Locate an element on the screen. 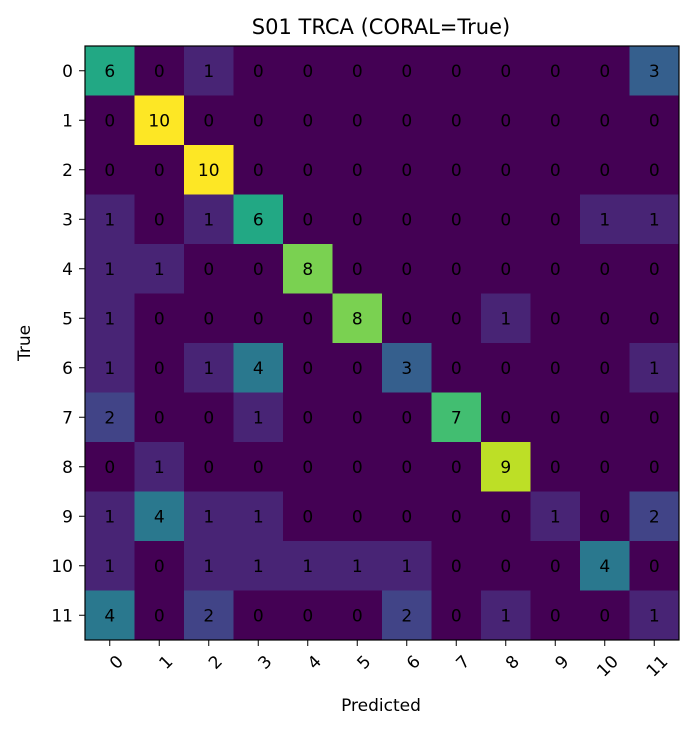 This screenshot has width=693, height=731. x-tick-label: 8 is located at coordinates (513, 663).